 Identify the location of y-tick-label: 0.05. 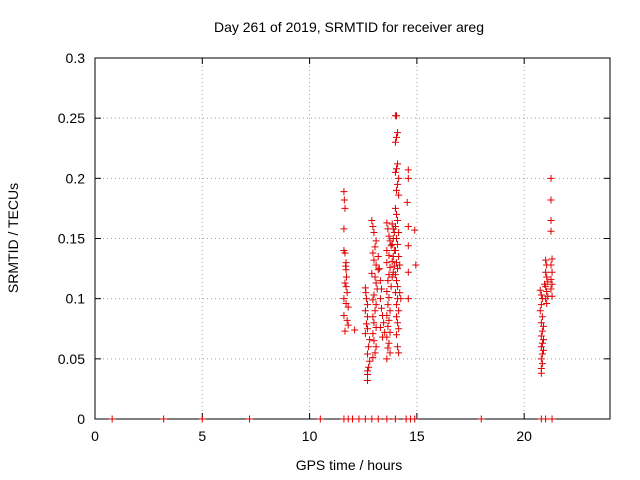
(71, 359).